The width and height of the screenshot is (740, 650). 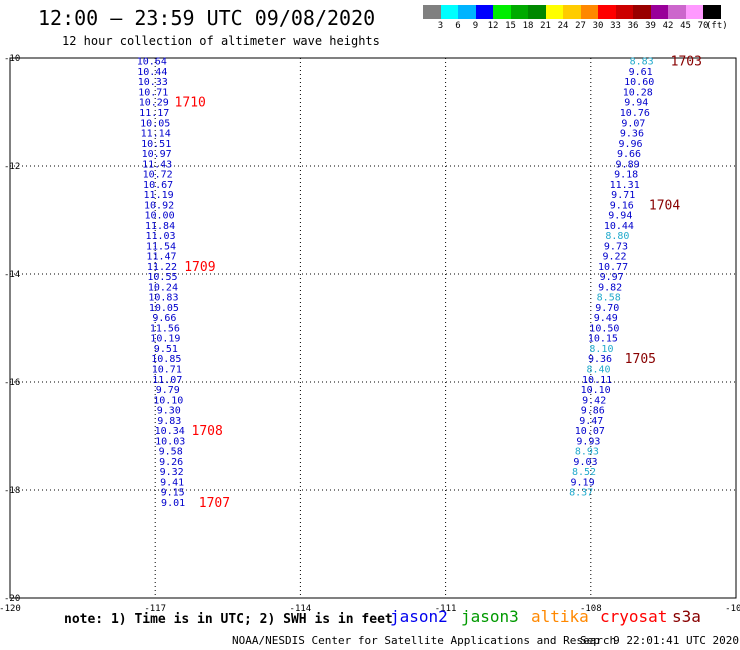 I want to click on swh-value: 8.83, so click(x=642, y=62).